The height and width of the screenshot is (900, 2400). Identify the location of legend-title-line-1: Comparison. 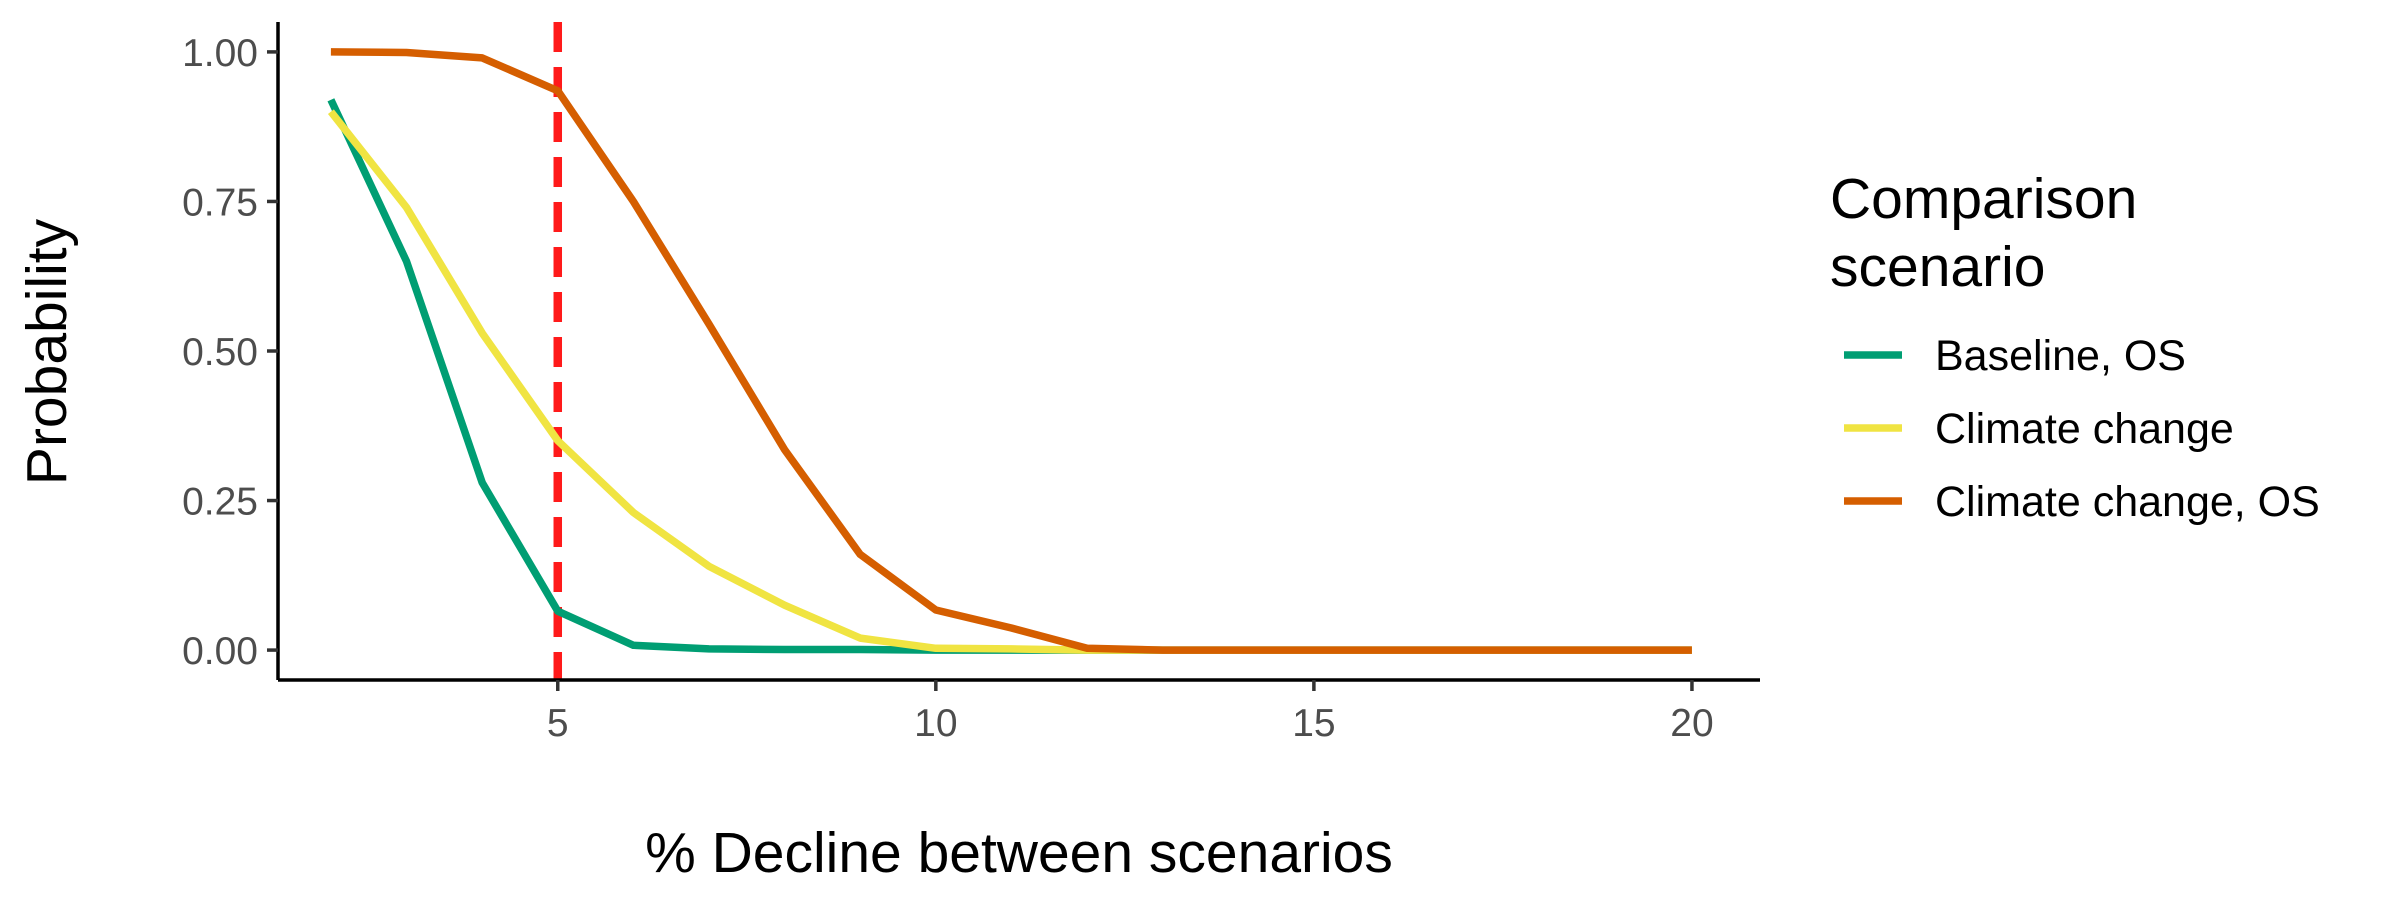
(1983, 199).